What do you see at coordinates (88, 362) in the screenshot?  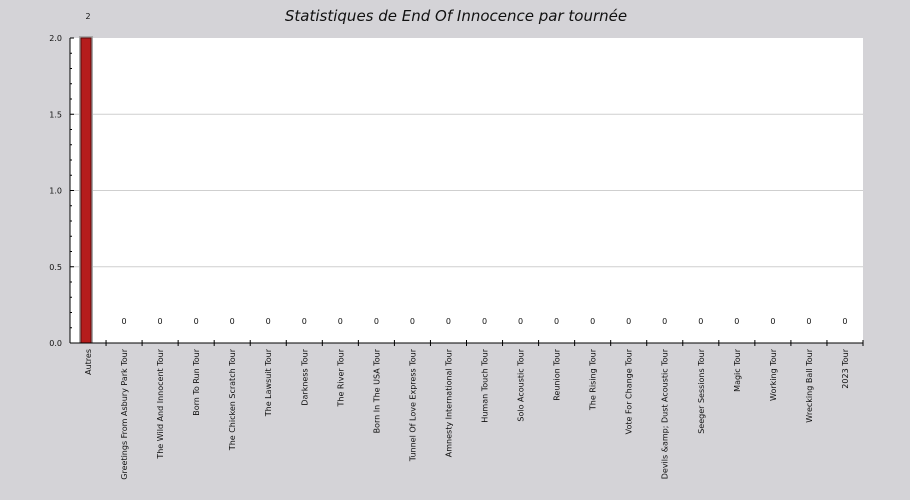 I see `x-tick-label: Autres` at bounding box center [88, 362].